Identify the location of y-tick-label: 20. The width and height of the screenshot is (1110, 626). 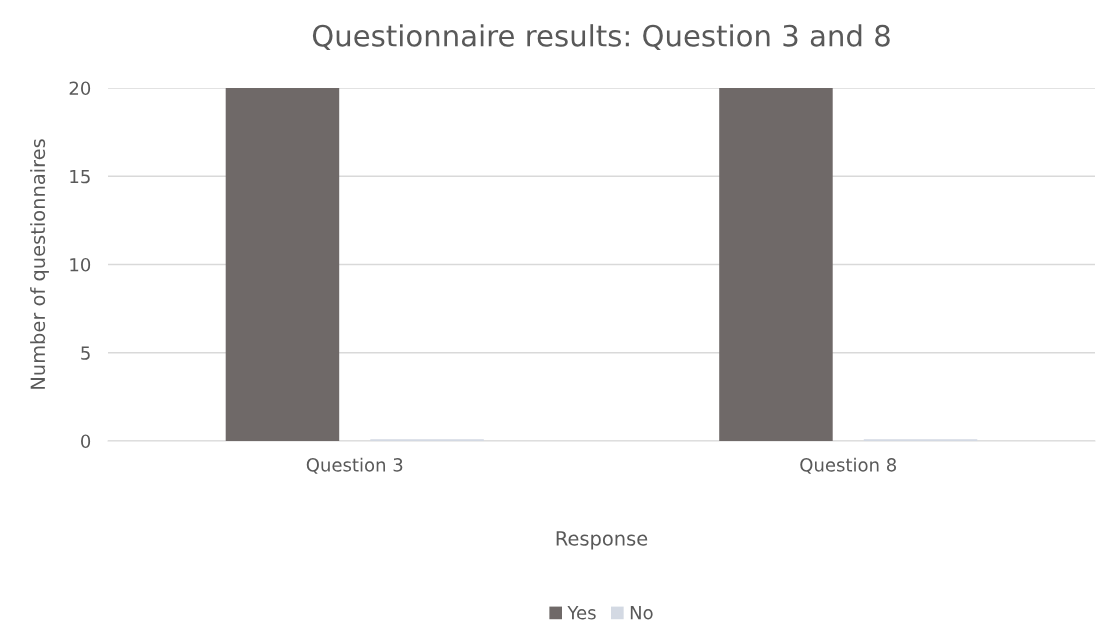
(80, 88).